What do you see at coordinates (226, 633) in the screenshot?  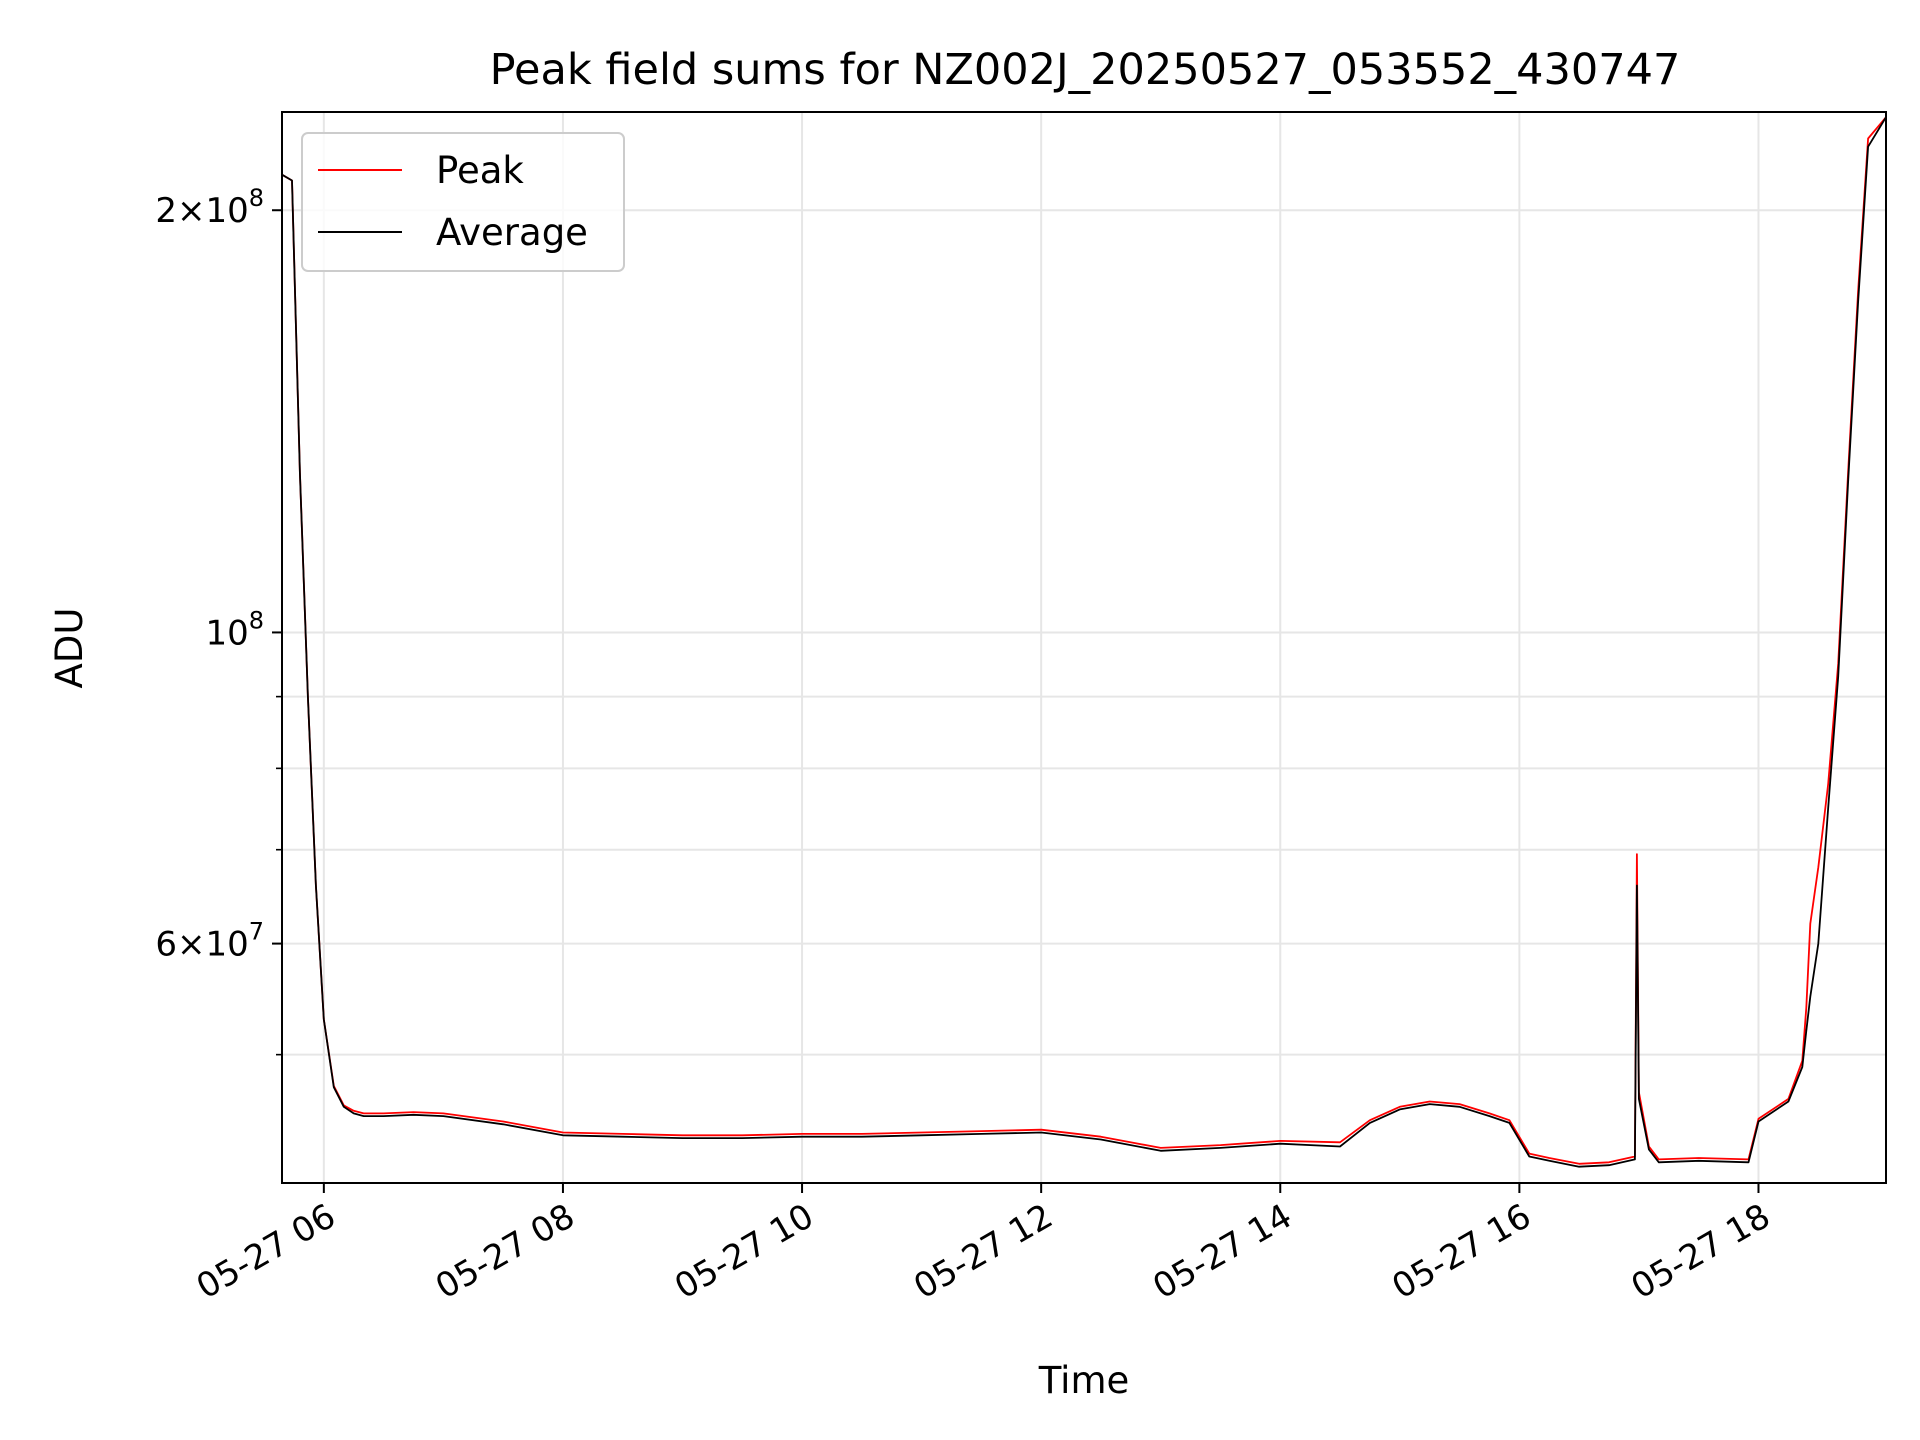 I see `y-tick-base: 10` at bounding box center [226, 633].